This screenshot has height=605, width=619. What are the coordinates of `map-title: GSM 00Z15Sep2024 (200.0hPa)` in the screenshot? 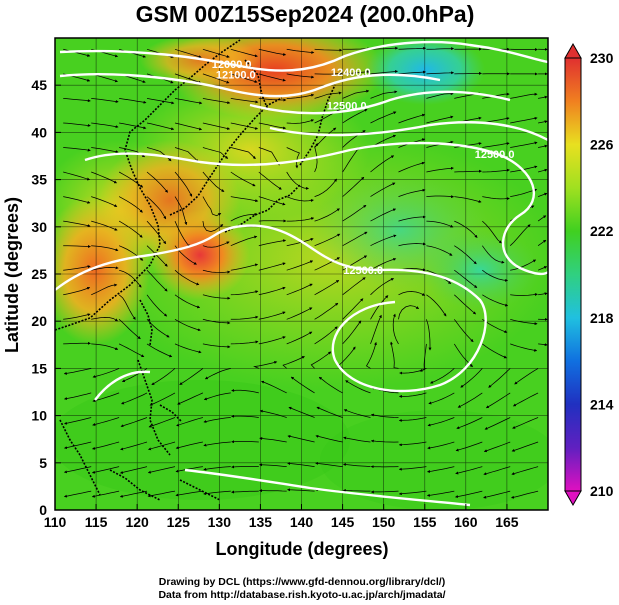 It's located at (305, 14).